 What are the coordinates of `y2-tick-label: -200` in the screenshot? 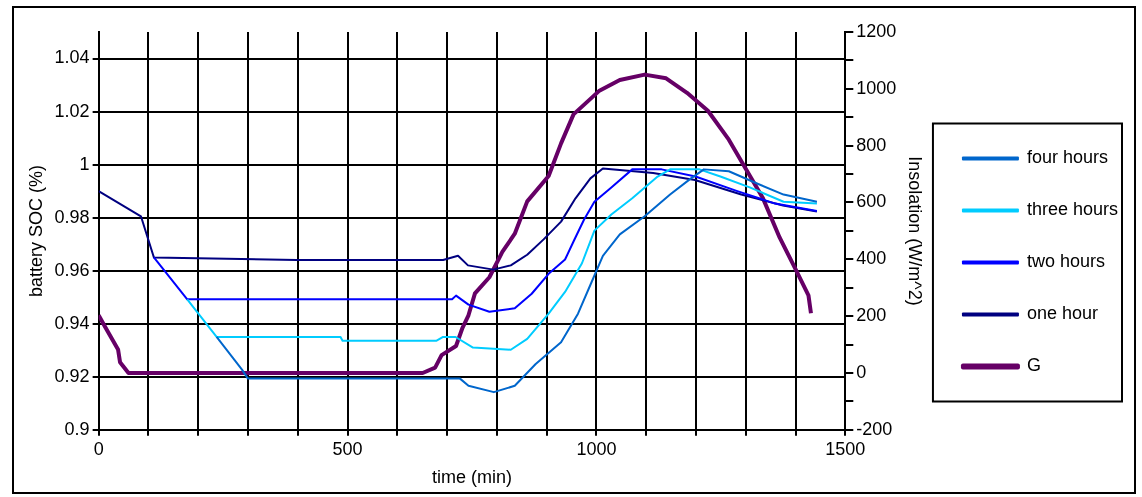 It's located at (874, 428).